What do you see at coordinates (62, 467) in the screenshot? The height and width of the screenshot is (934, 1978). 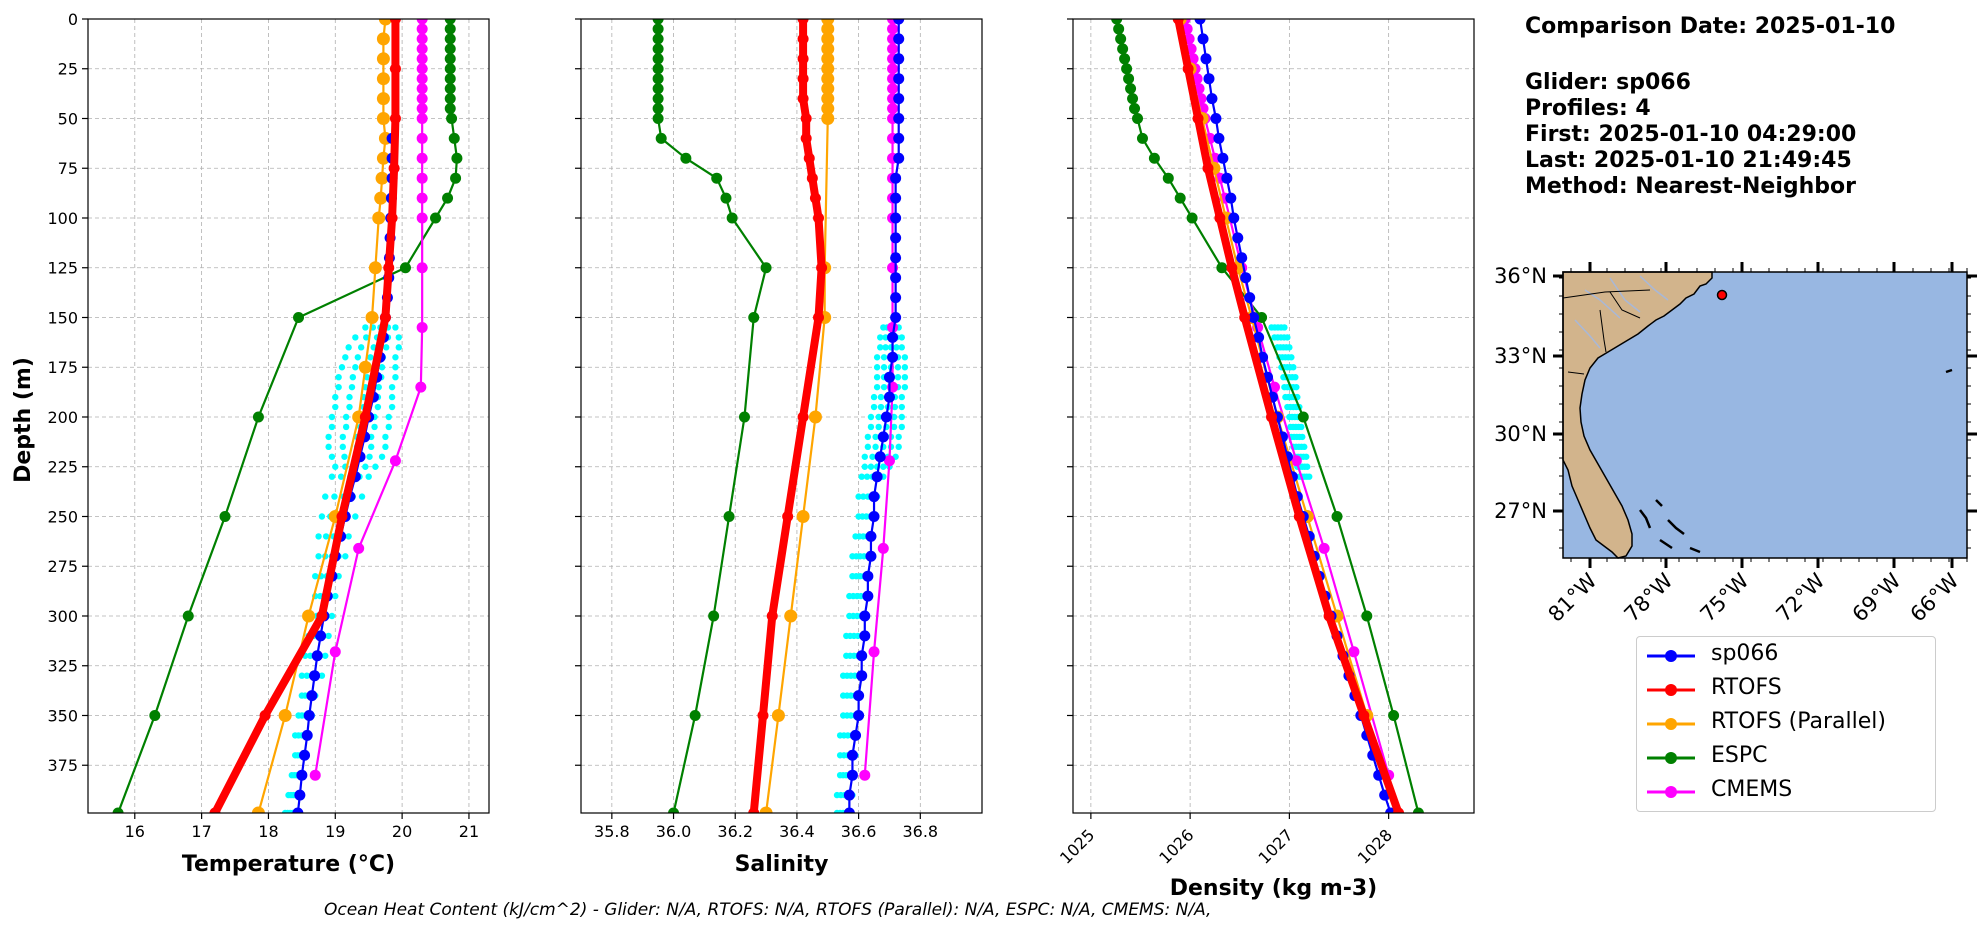 I see `y-tick-label: 225` at bounding box center [62, 467].